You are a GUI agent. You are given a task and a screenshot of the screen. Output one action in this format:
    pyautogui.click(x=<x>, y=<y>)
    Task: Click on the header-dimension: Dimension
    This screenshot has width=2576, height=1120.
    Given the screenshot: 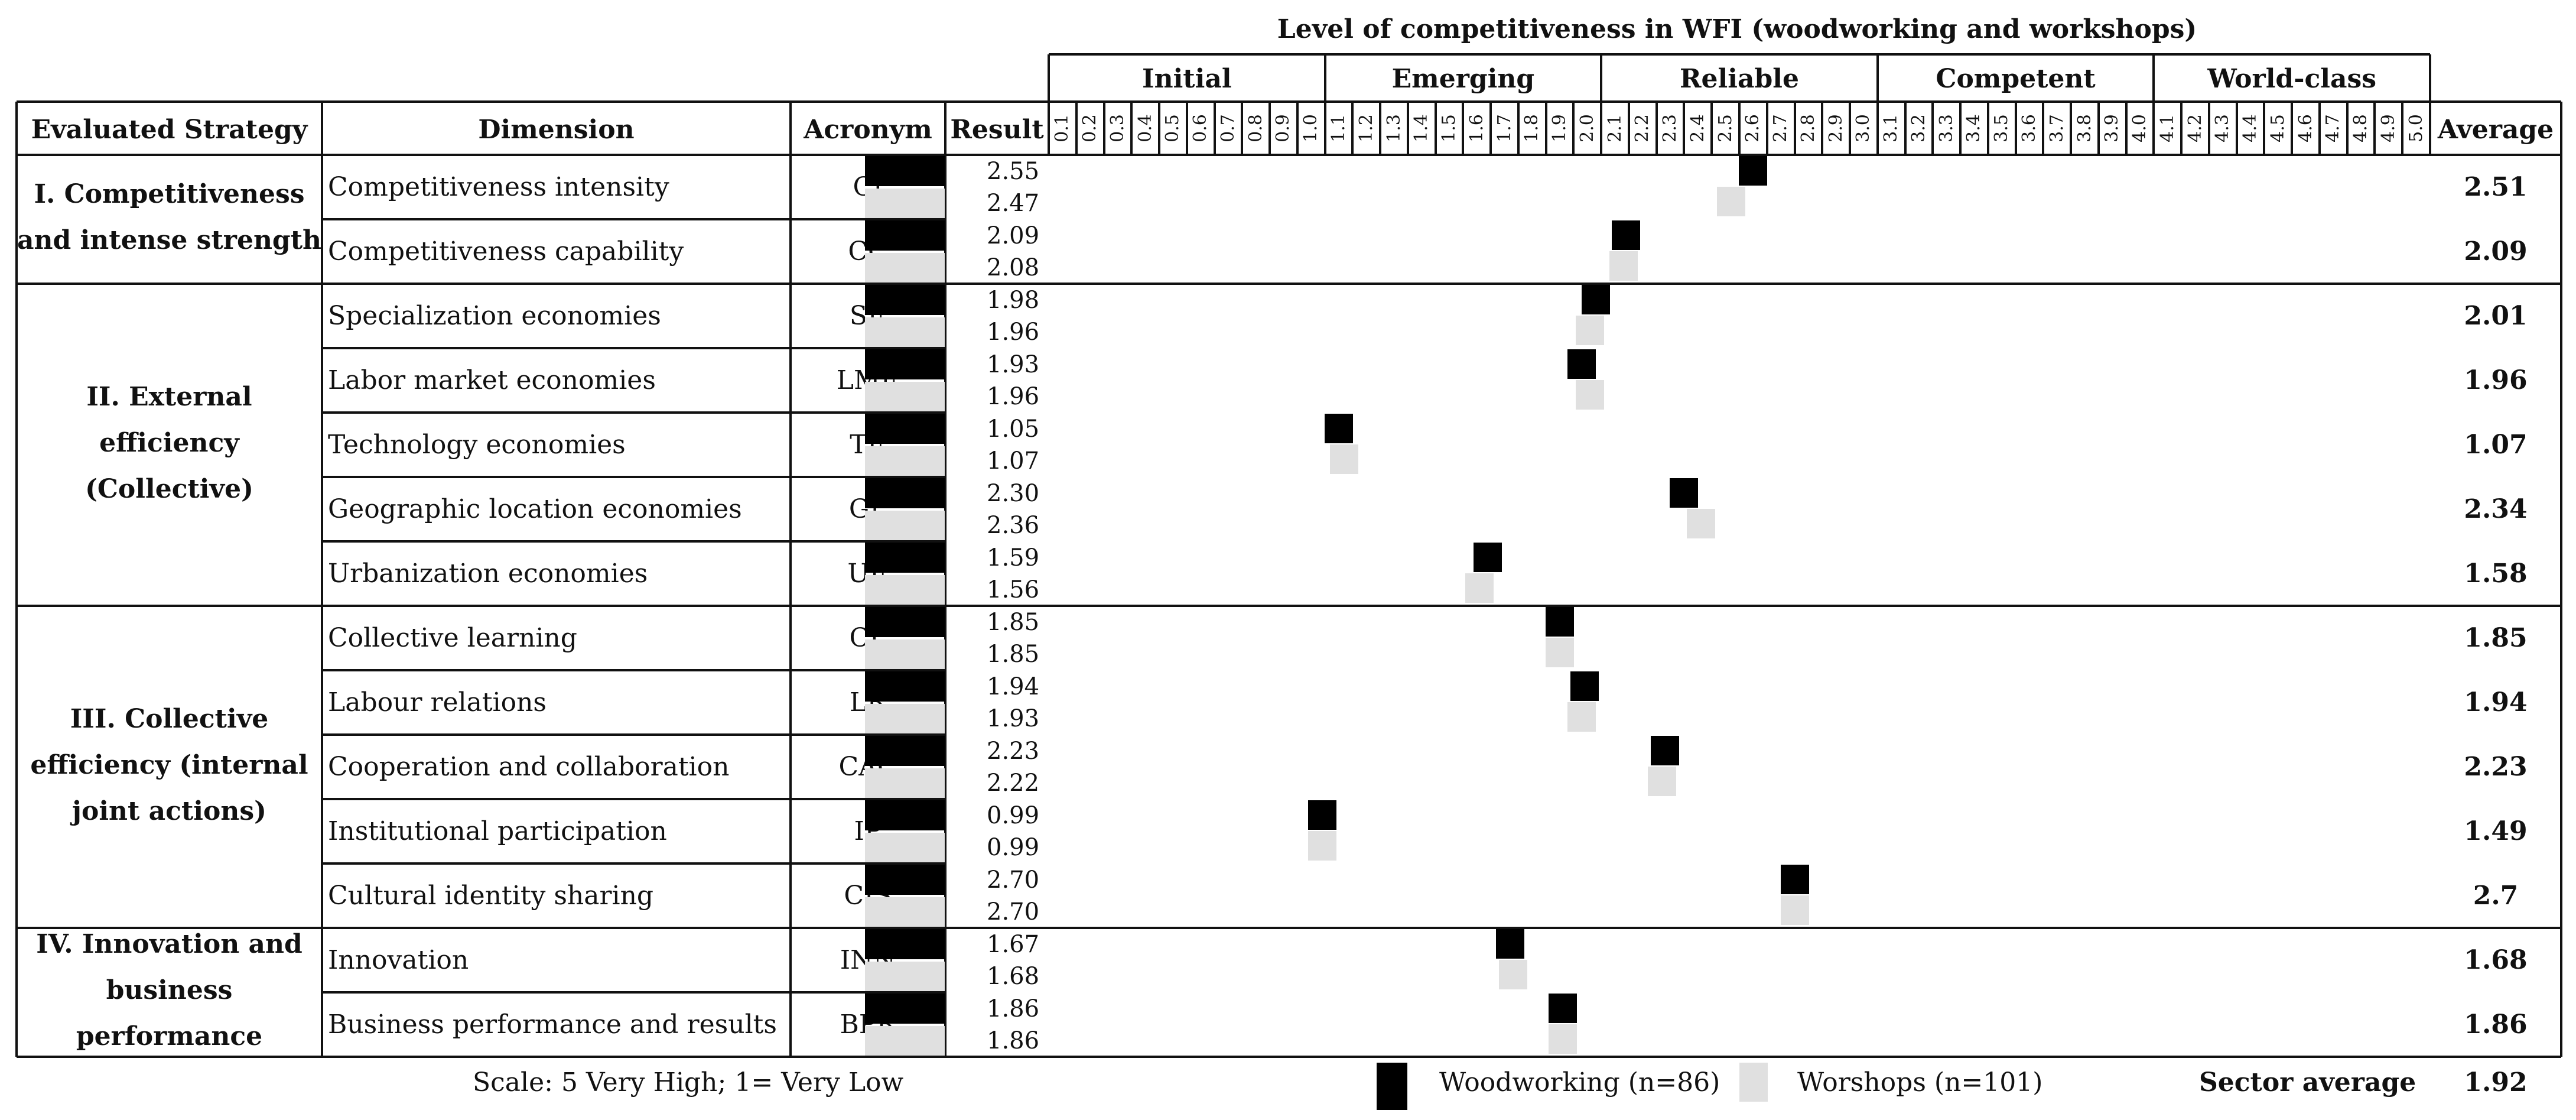 What is the action you would take?
    pyautogui.click(x=556, y=130)
    